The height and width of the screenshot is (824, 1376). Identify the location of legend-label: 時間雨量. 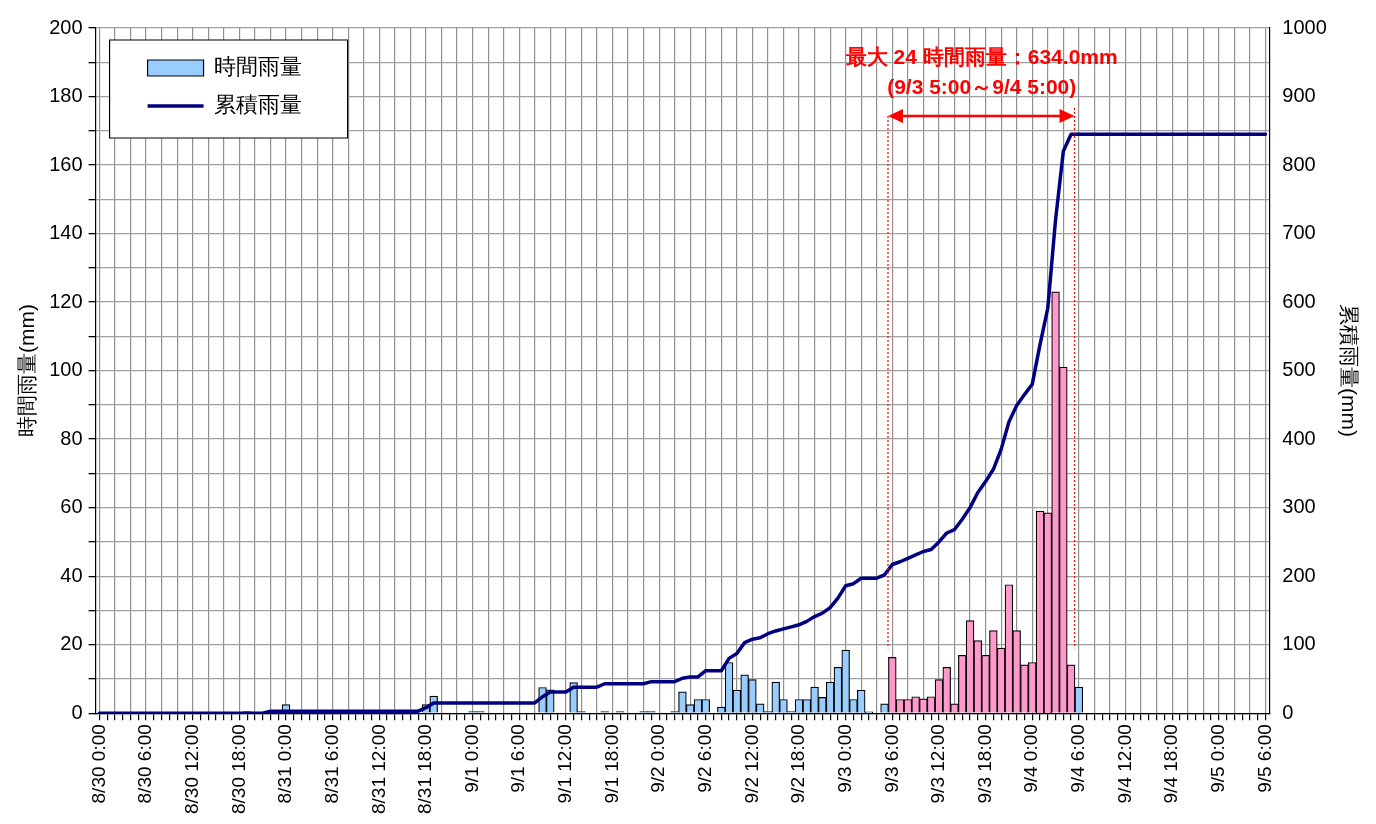
(257, 67).